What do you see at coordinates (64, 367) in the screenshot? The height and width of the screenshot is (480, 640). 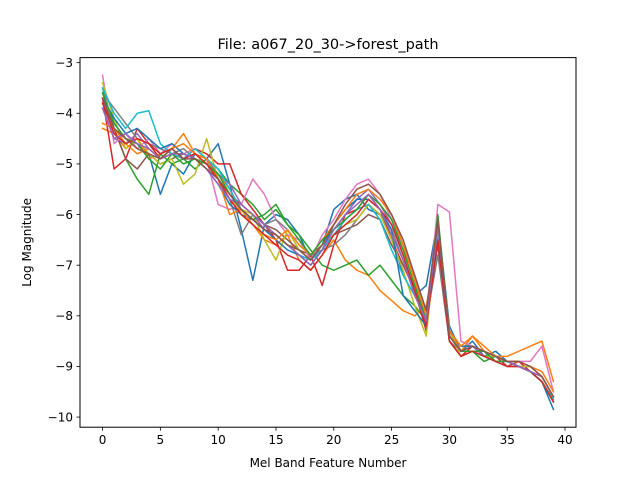 I see `y-tick-label: −9` at bounding box center [64, 367].